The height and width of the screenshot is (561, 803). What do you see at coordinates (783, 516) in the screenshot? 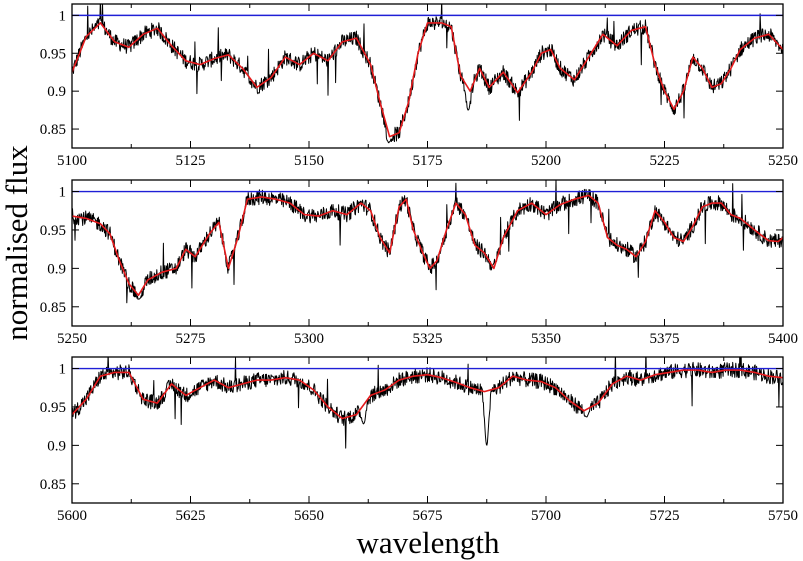
I see `x-tick-label: 5750` at bounding box center [783, 516].